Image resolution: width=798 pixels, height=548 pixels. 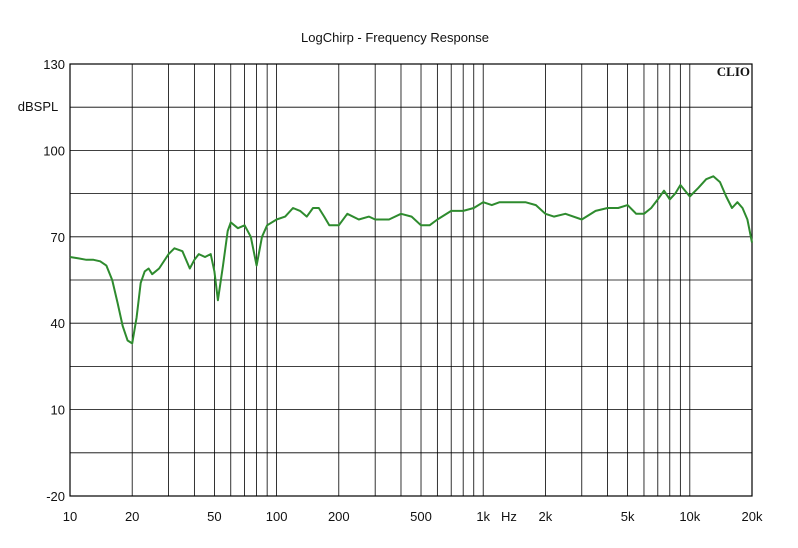 I want to click on x-tick-label: 20k, so click(x=752, y=516).